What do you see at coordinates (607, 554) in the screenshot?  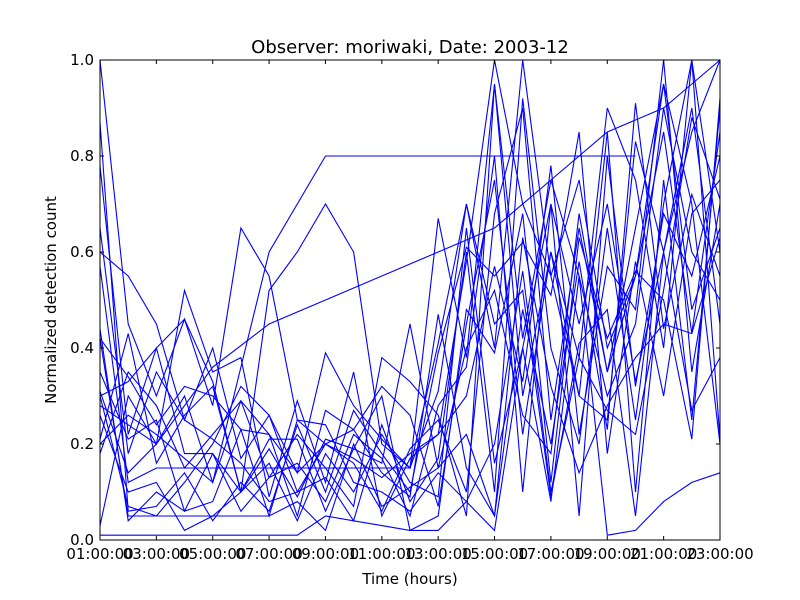 I see `x-tick-label: 19:00:00` at bounding box center [607, 554].